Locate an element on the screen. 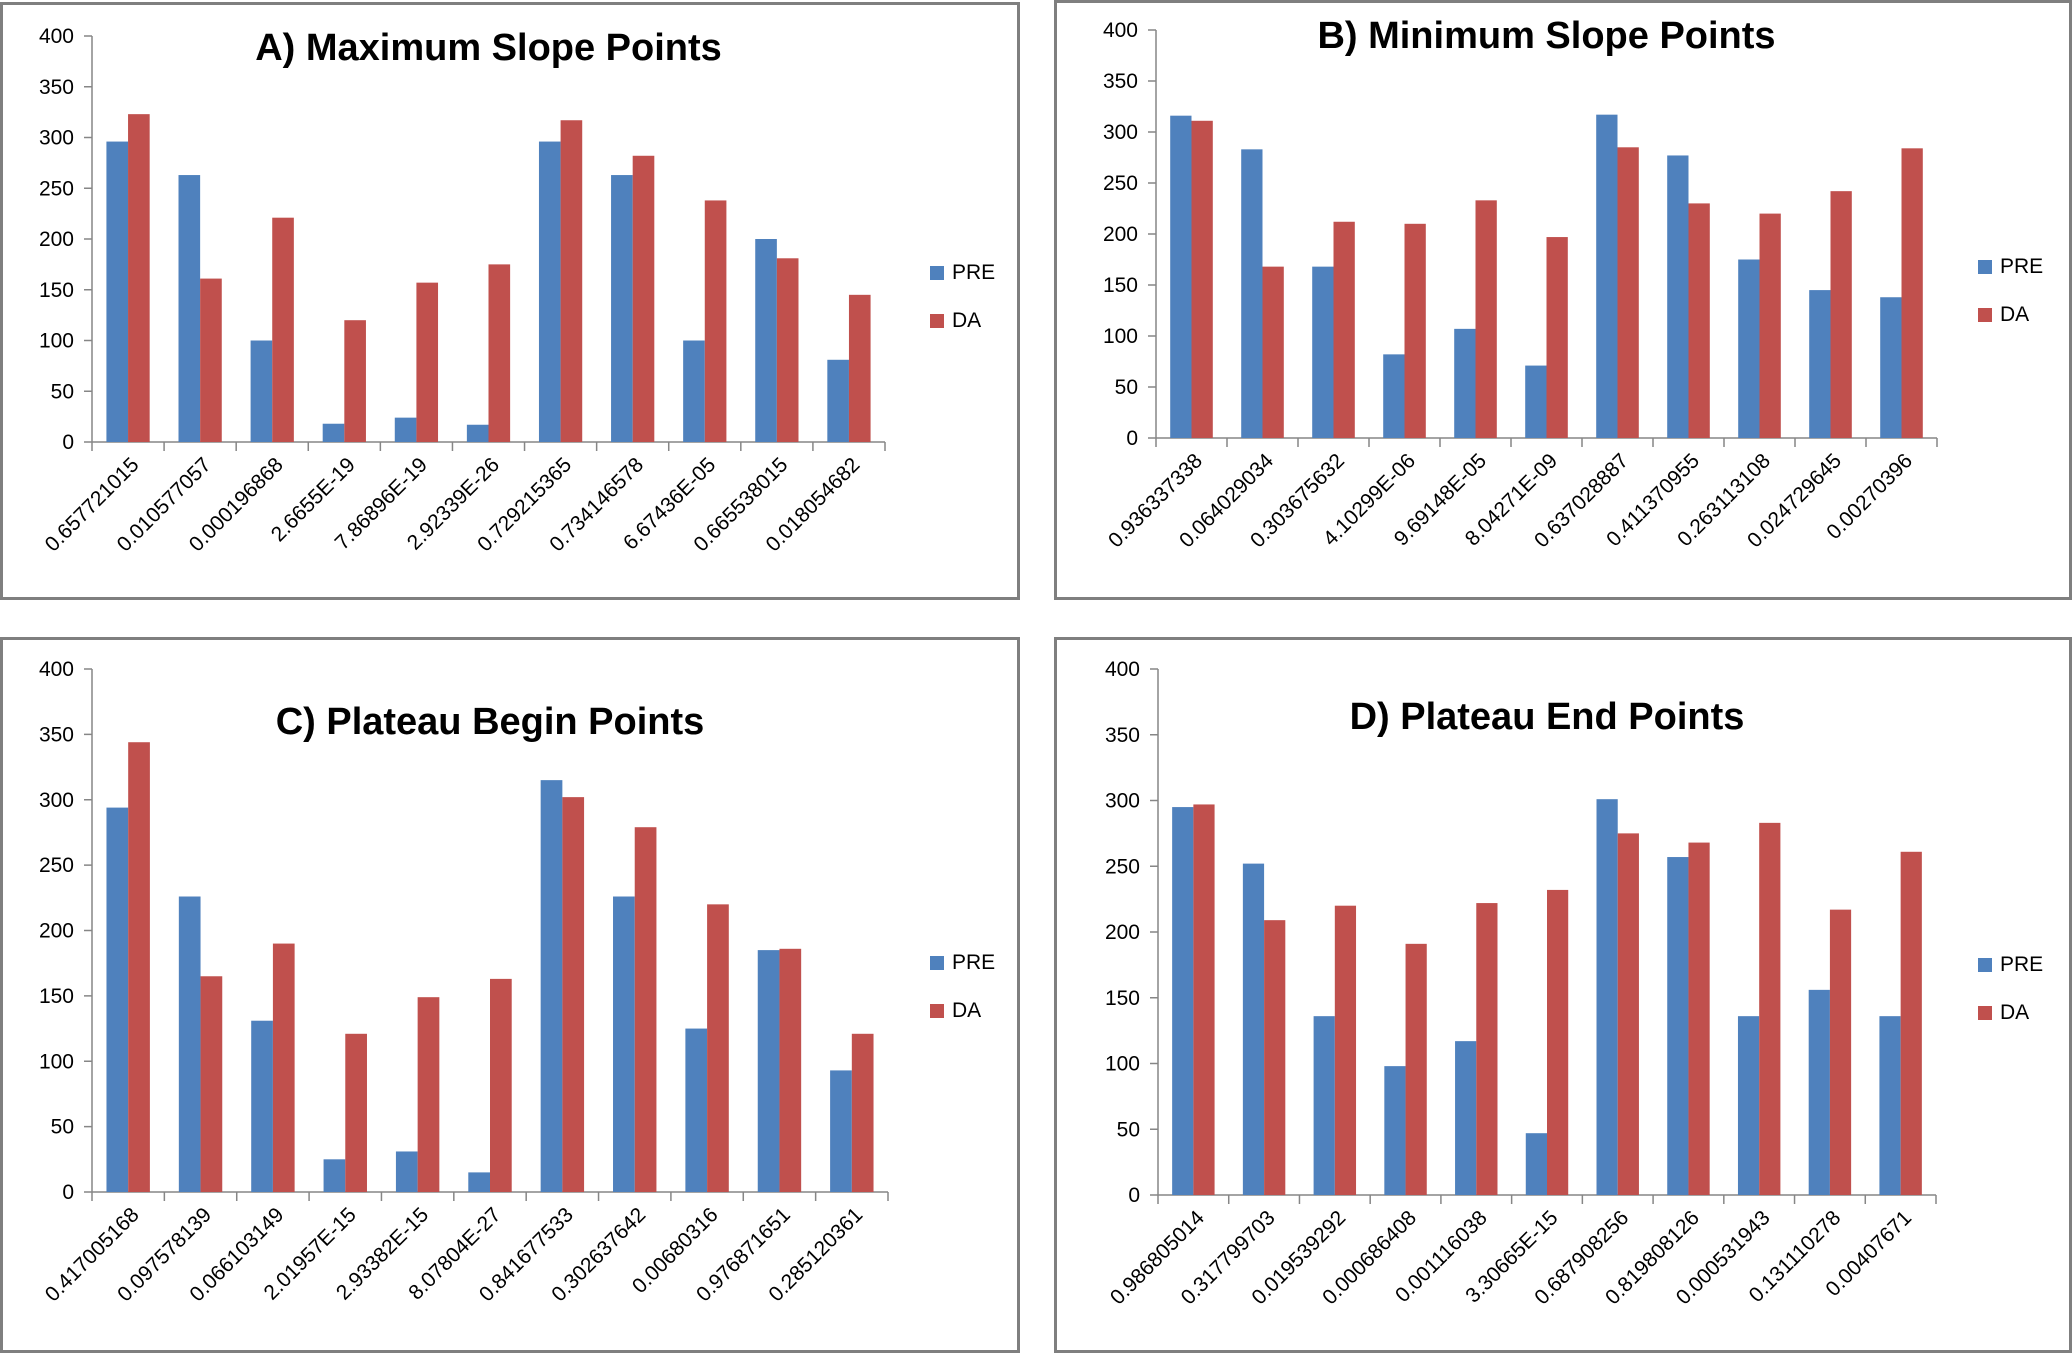 This screenshot has width=2072, height=1353. chart-title-d: D) Plateau End Points is located at coordinates (1547, 717).